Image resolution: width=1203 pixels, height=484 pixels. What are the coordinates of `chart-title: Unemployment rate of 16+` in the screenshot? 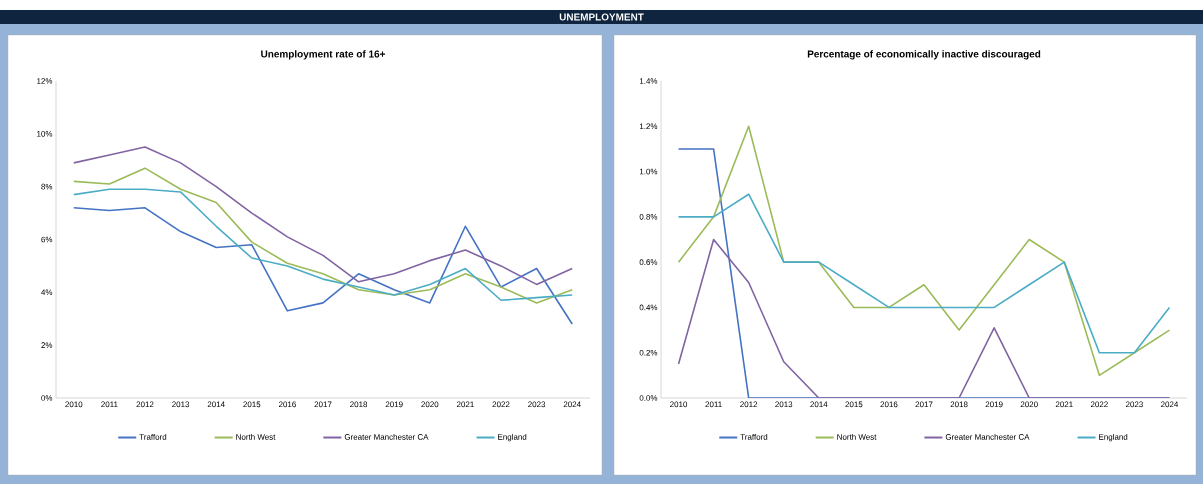 It's located at (323, 55).